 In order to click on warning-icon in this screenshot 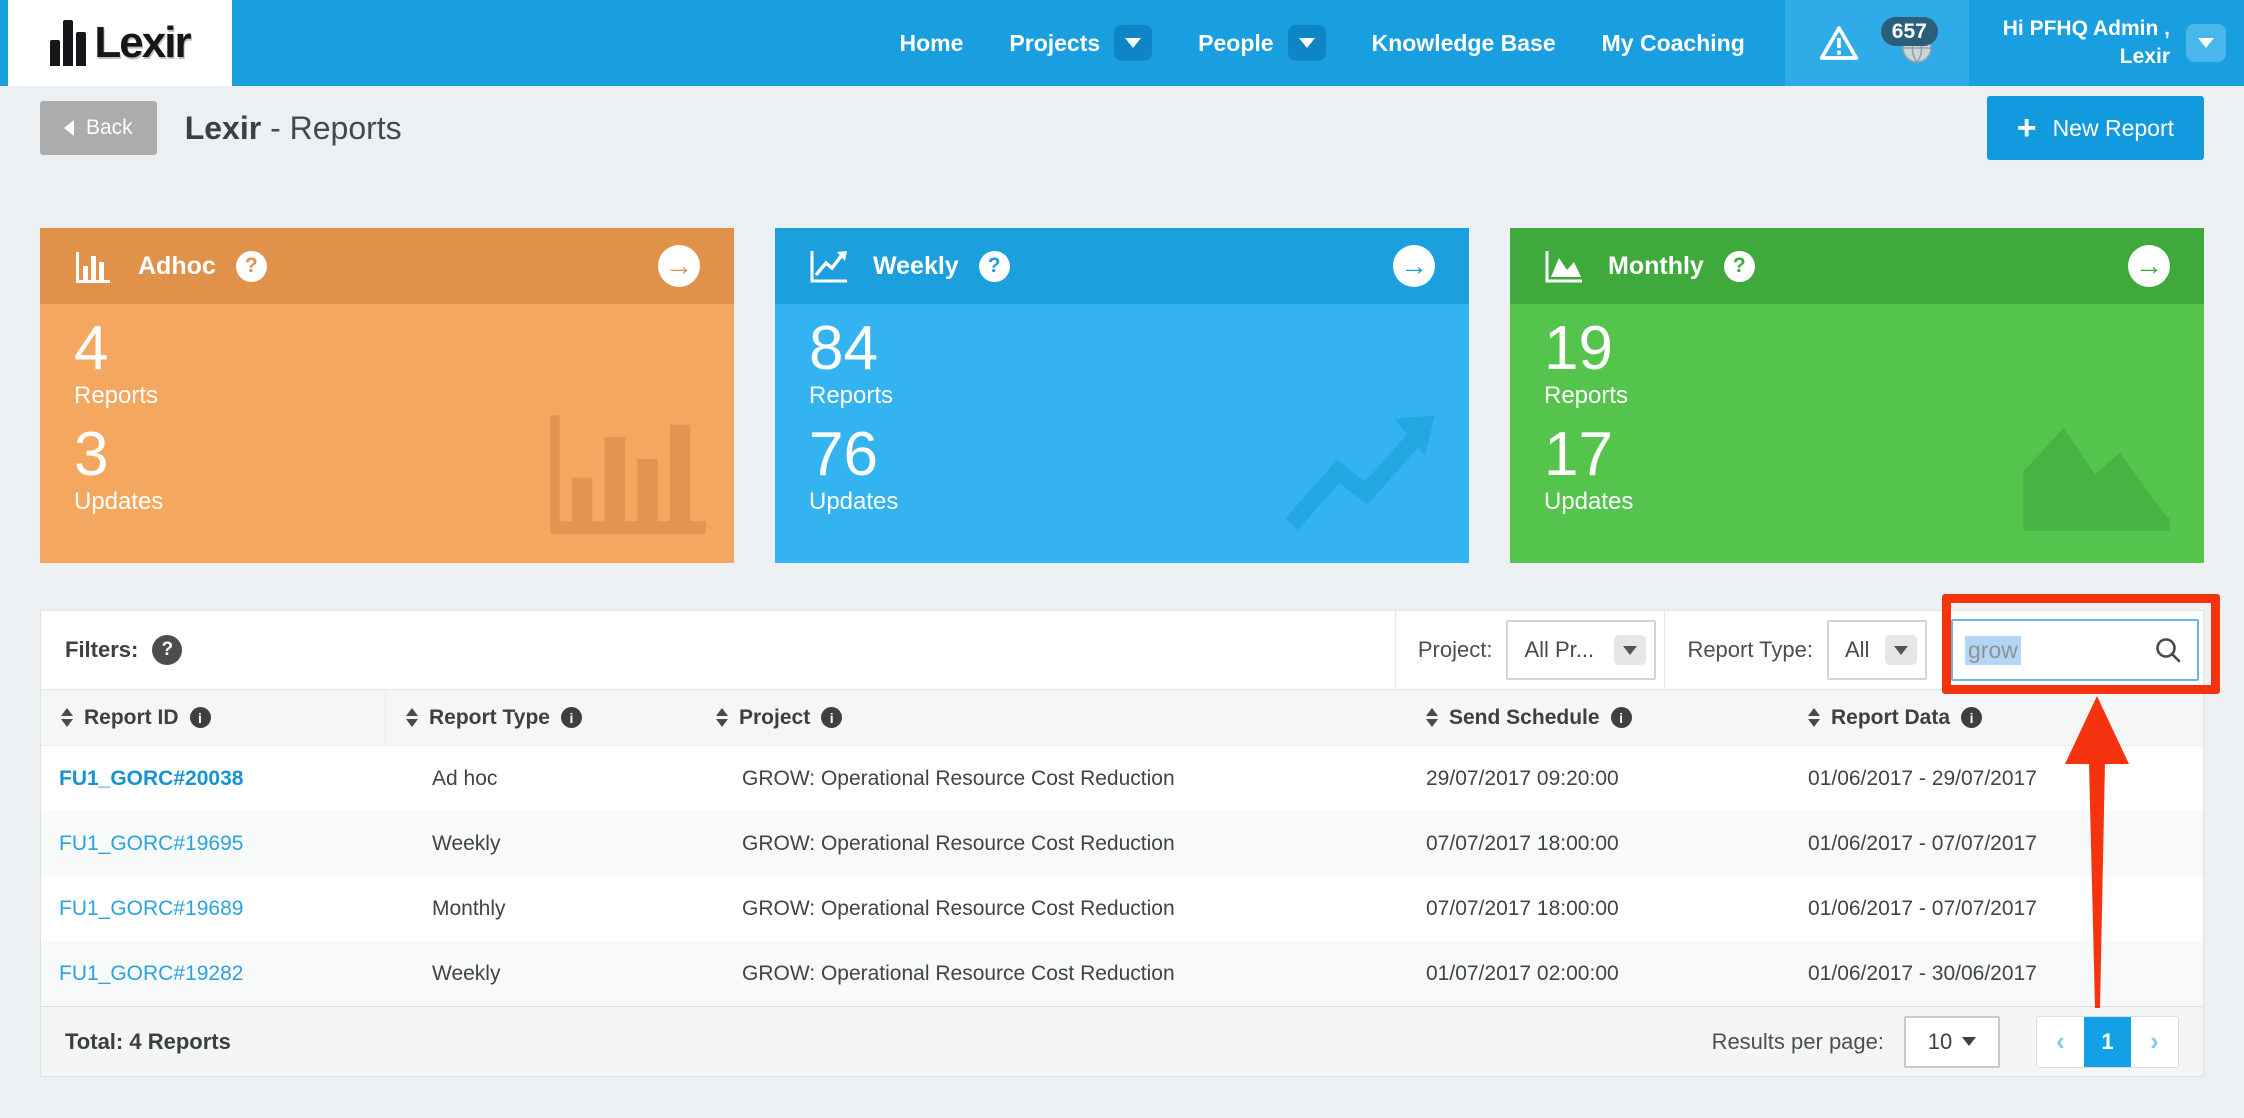, I will do `click(1839, 43)`.